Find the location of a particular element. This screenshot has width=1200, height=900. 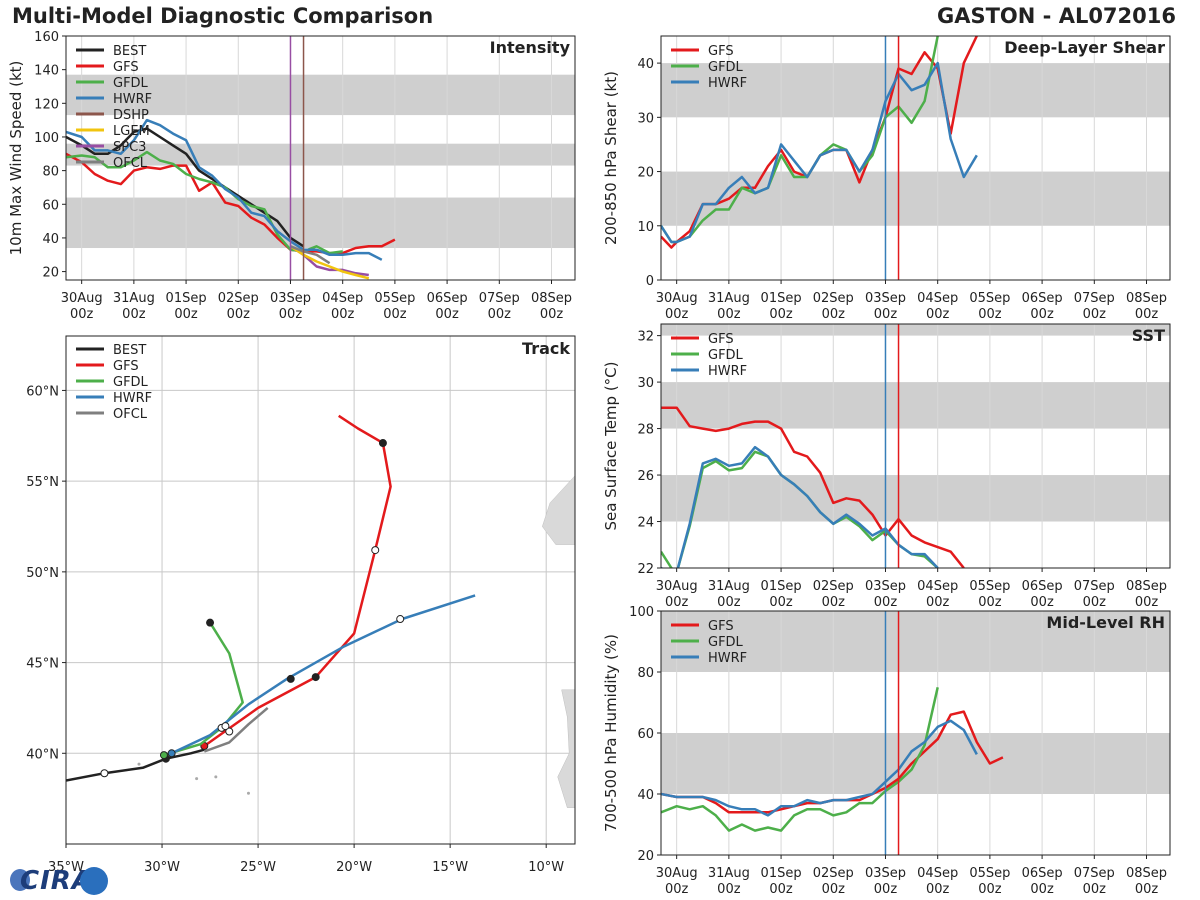

rh-xtick-label: 04Sep is located at coordinates (937, 873).